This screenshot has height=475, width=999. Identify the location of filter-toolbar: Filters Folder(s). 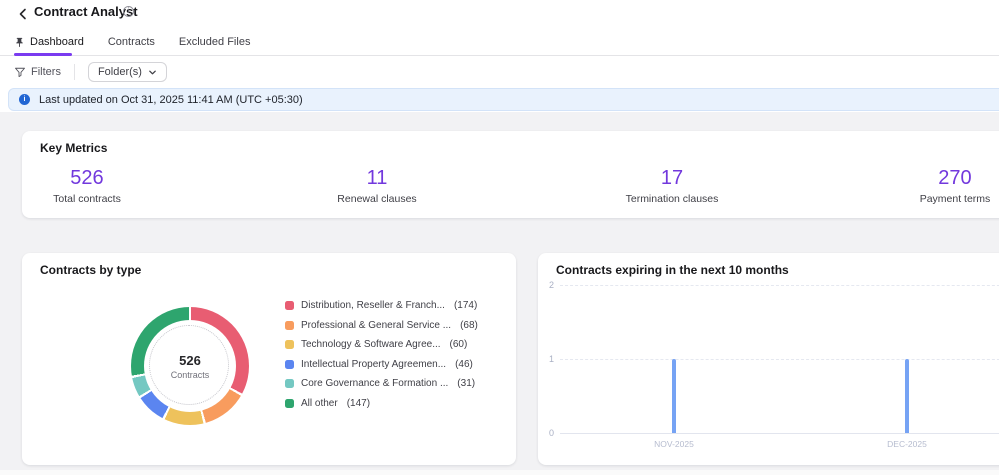
(90, 72).